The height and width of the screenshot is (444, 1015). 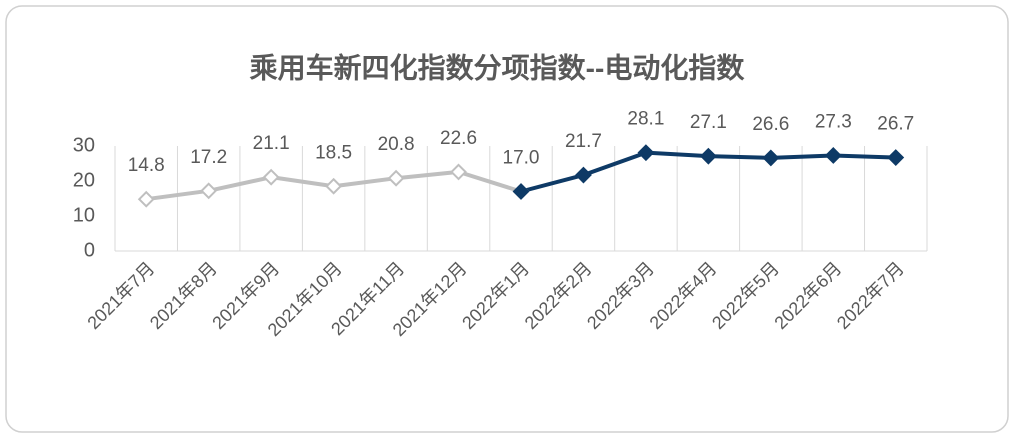 I want to click on y-tick-label: 20, so click(x=84, y=180).